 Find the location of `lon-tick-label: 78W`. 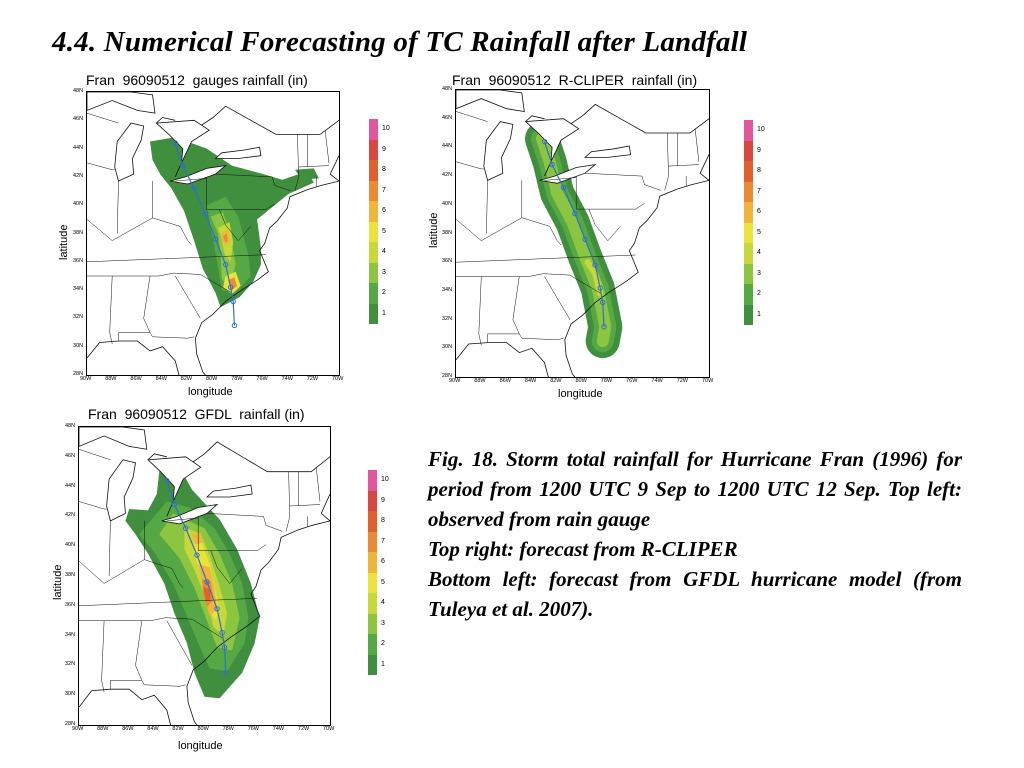

lon-tick-label: 78W is located at coordinates (606, 381).